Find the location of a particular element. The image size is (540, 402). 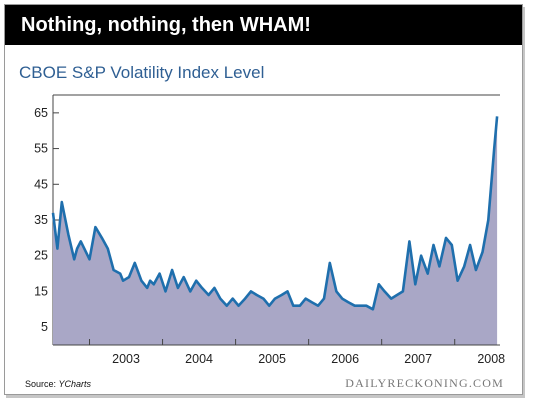

watermark: DAILYRECKONING.COM is located at coordinates (424, 383).